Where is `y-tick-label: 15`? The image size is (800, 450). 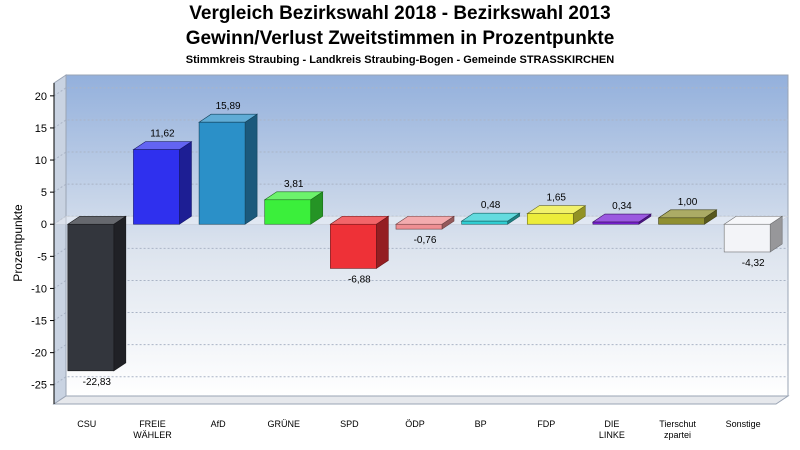
y-tick-label: 15 is located at coordinates (41, 129).